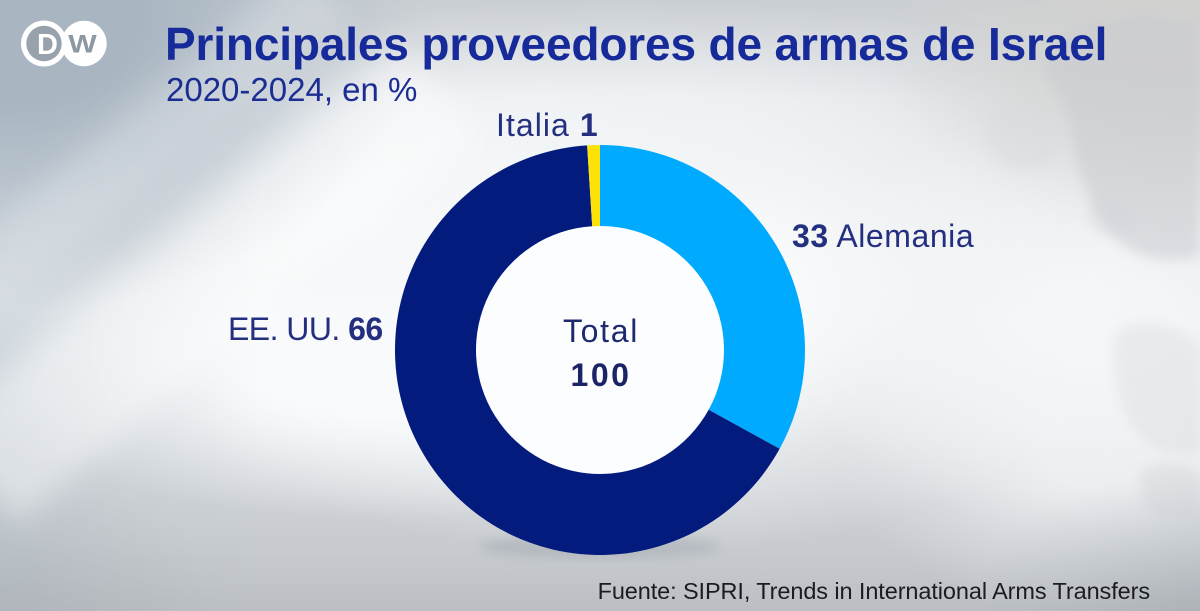  I want to click on svg-text: D, so click(47, 45).